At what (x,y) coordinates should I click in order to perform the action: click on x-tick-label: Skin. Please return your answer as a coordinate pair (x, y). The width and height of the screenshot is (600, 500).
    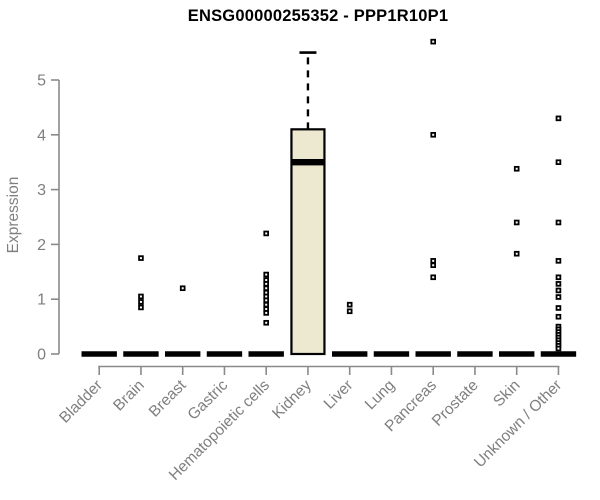
    Looking at the image, I should click on (506, 393).